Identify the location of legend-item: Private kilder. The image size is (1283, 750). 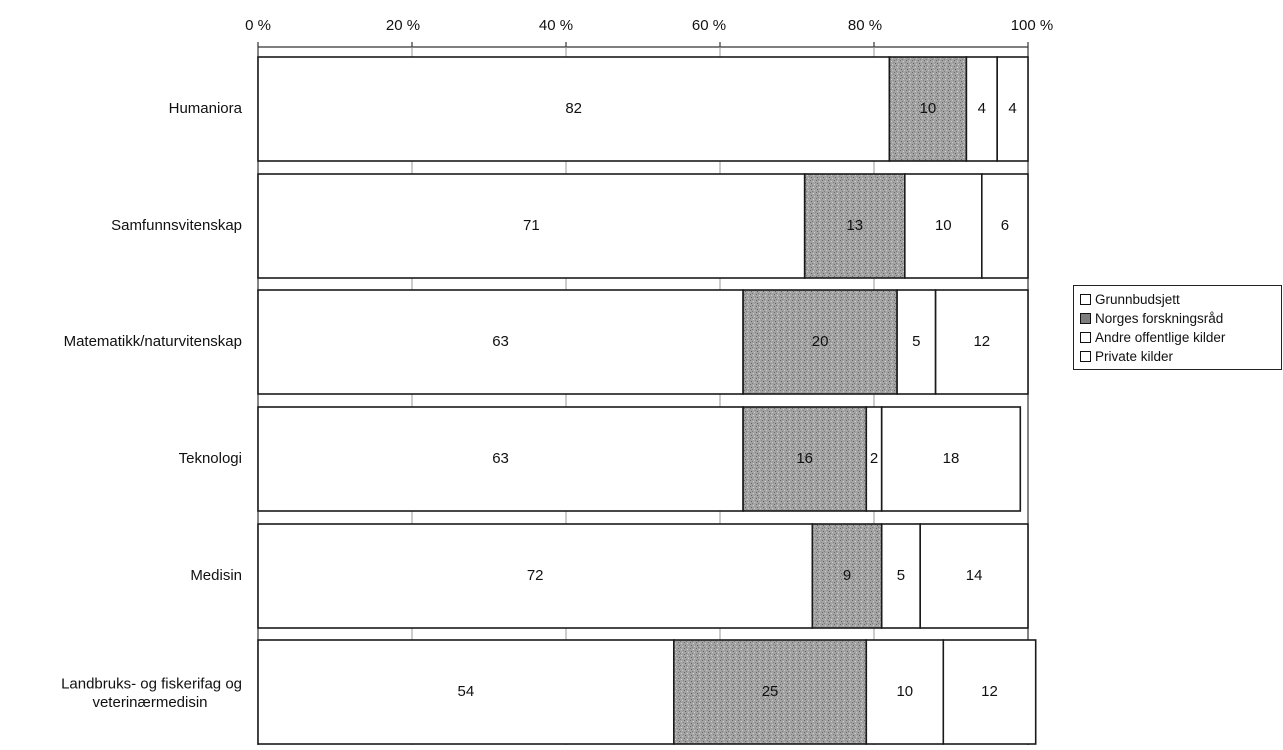
(1177, 356).